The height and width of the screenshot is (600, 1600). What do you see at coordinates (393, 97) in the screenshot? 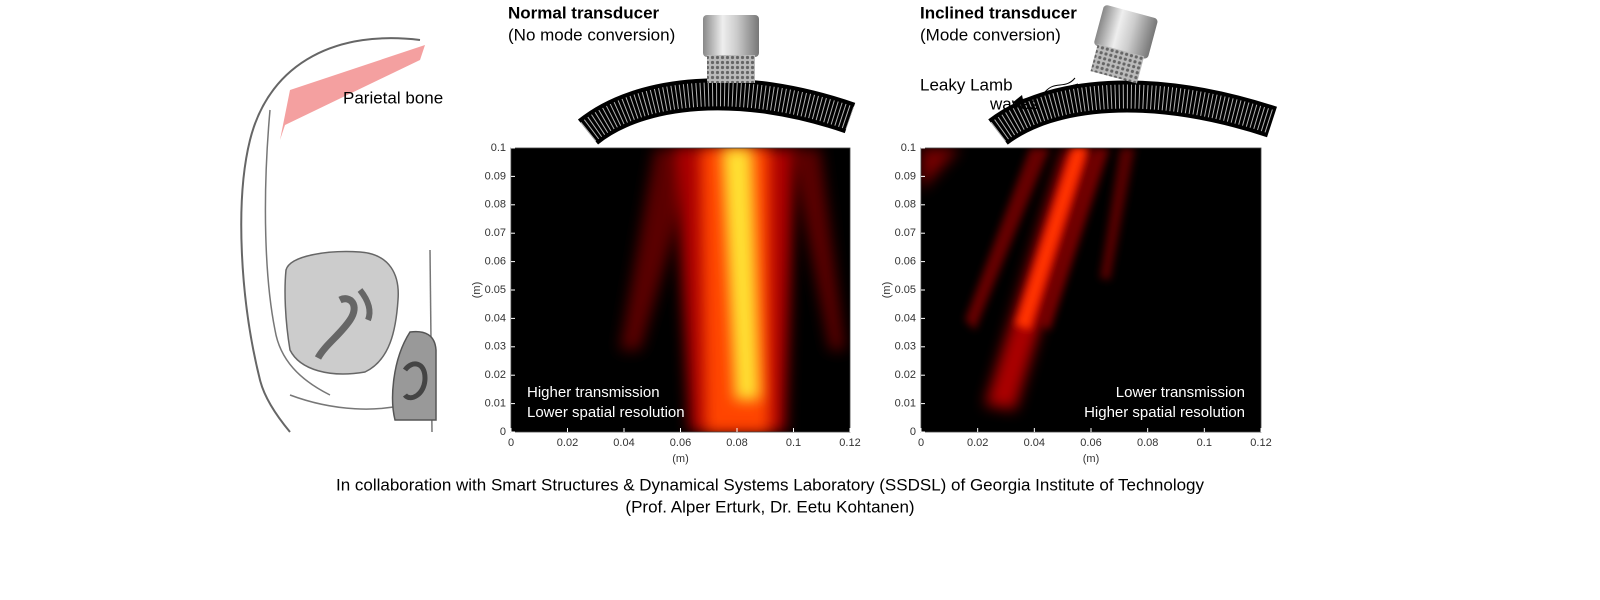
I see `label: Parietal bone` at bounding box center [393, 97].